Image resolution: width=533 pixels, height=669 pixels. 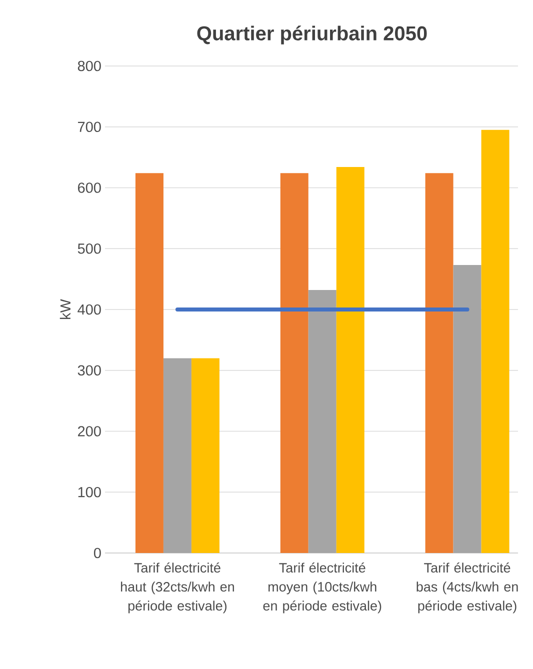 What do you see at coordinates (89, 370) in the screenshot?
I see `y-tick-label: 300` at bounding box center [89, 370].